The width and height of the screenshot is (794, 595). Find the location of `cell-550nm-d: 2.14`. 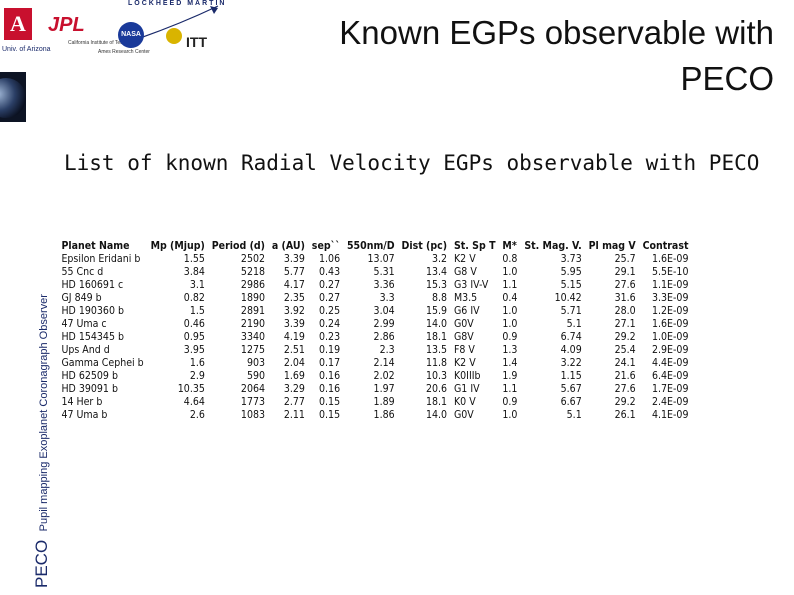

cell-550nm-d: 2.14 is located at coordinates (384, 362).